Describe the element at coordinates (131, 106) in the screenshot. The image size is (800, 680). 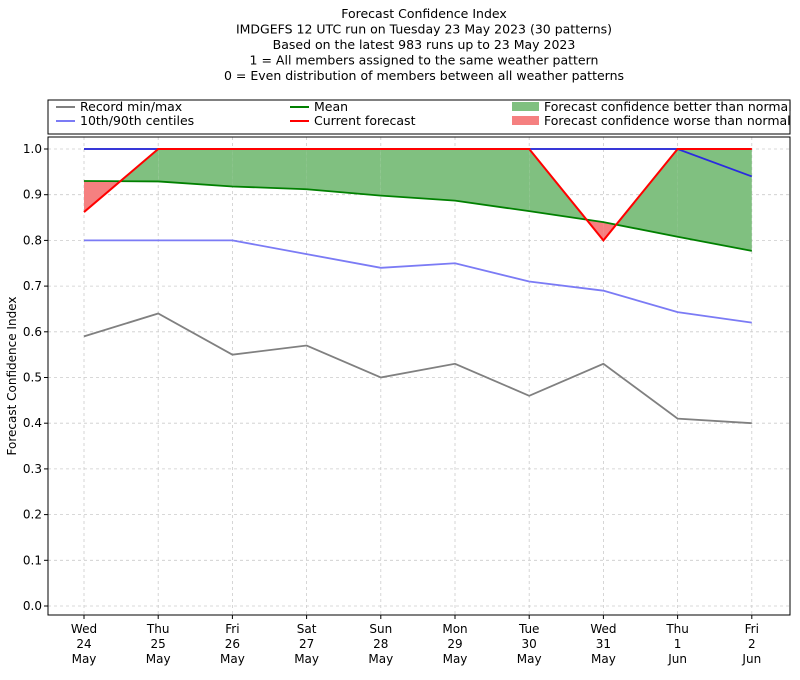
I see `legend-label-record-min-max: Record min/max` at that location.